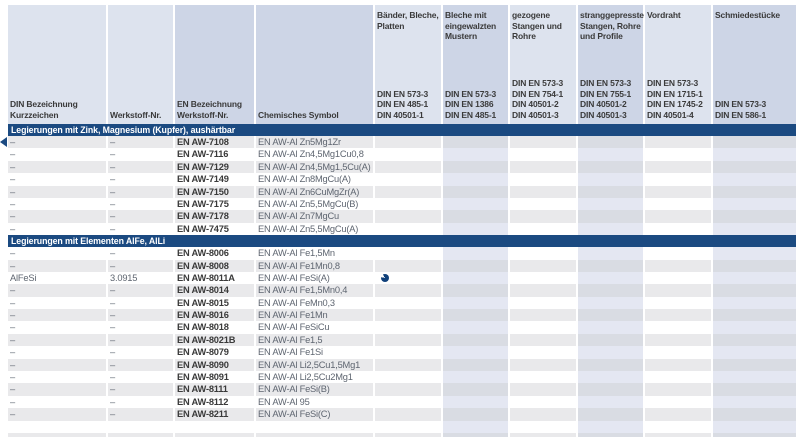 The image size is (800, 437). What do you see at coordinates (314, 303) in the screenshot?
I see `cell-symbol: EN AW-Al FeMn0,3` at bounding box center [314, 303].